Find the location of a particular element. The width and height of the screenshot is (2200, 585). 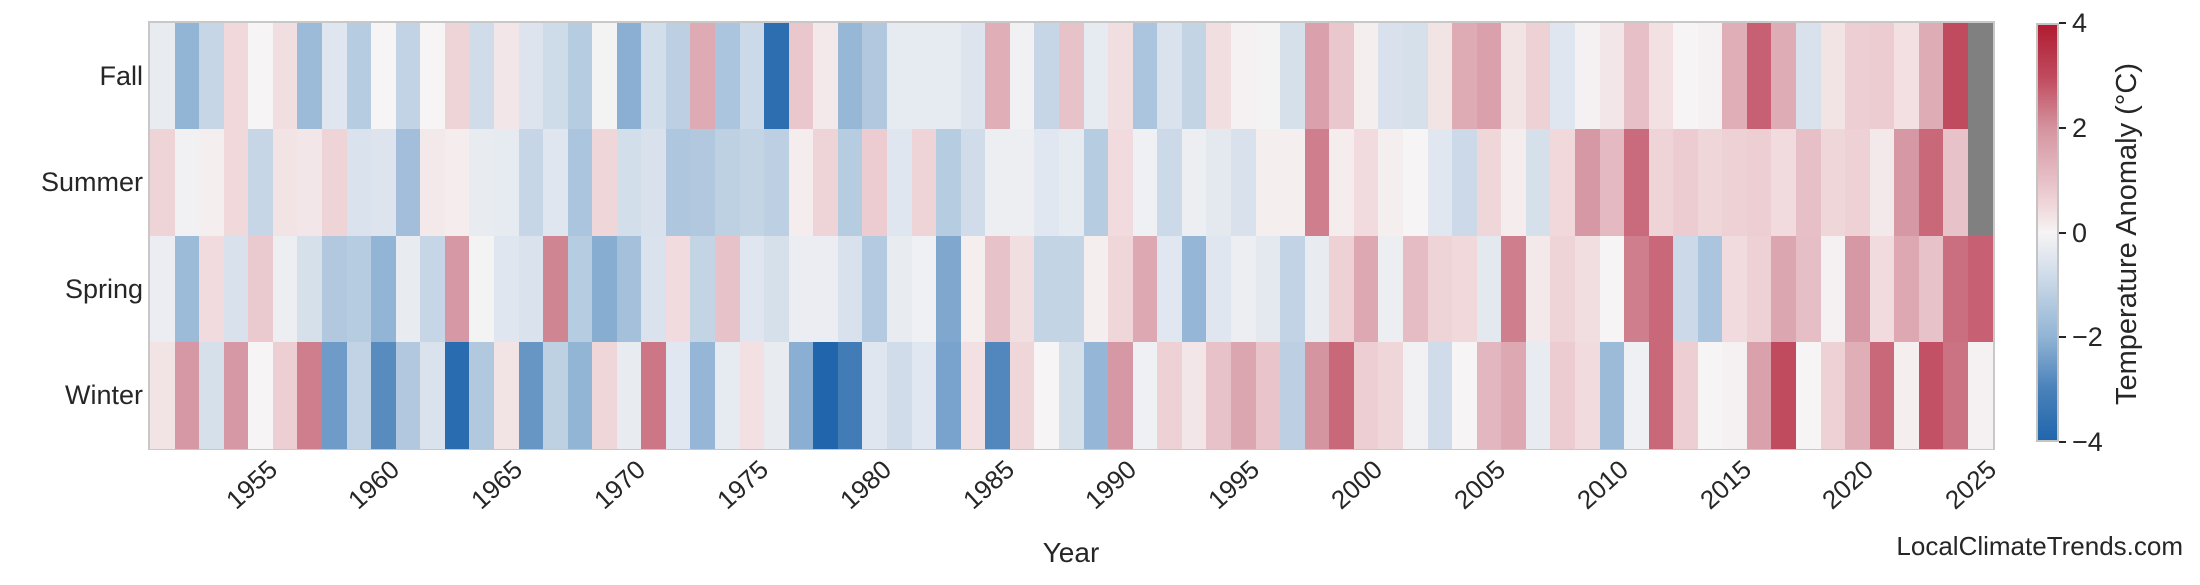

row-label-winter: Winter is located at coordinates (103, 395).